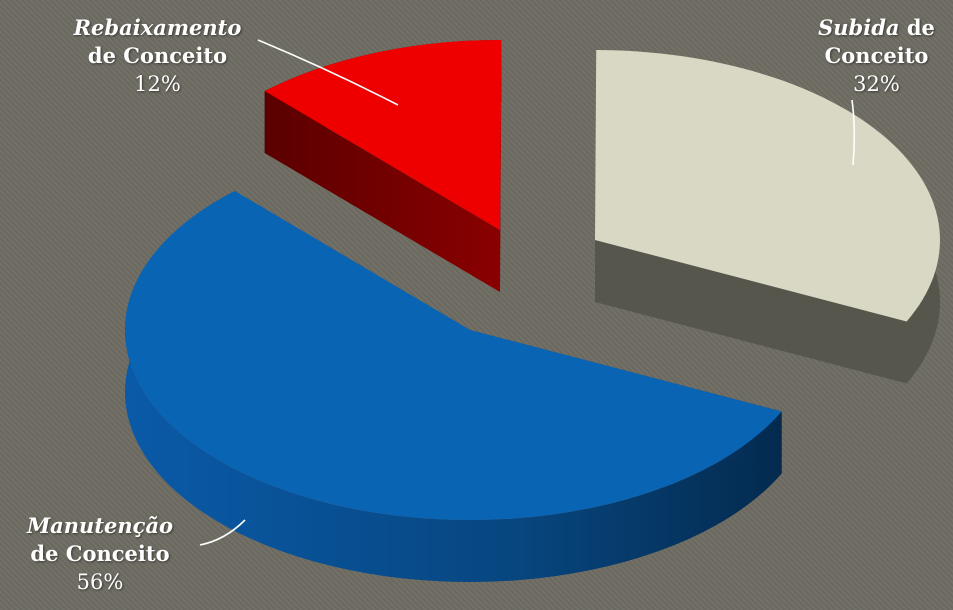  Describe the element at coordinates (157, 27) in the screenshot. I see `label-rebaixamento-italic: Rebaixamento` at that location.